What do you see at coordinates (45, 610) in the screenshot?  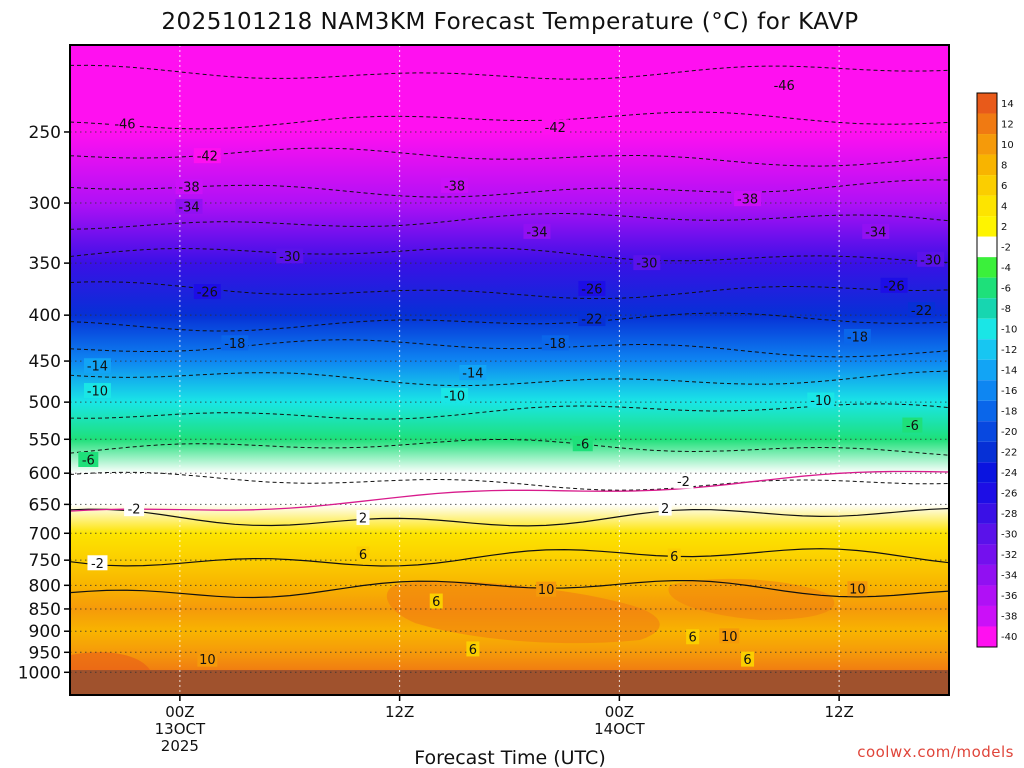 I see `y-tick-label: 850` at bounding box center [45, 610].